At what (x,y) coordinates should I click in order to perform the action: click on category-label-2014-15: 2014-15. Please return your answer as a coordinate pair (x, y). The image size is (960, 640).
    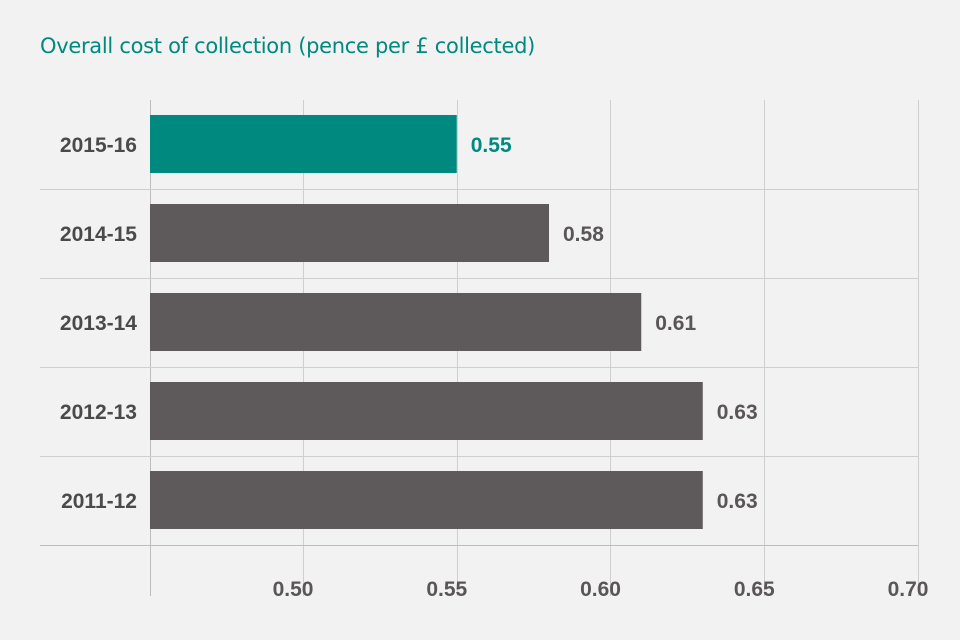
    Looking at the image, I should click on (98, 234).